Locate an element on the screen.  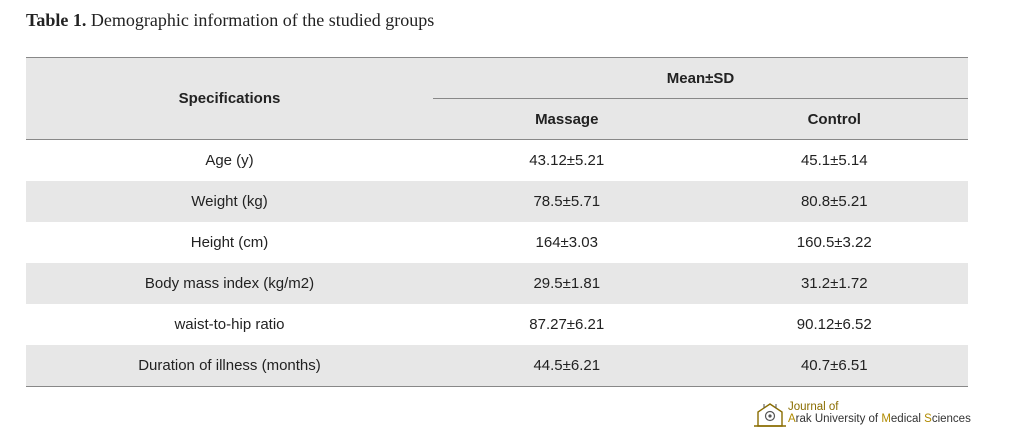
row-label: Body mass index (kg/m2) is located at coordinates (229, 283).